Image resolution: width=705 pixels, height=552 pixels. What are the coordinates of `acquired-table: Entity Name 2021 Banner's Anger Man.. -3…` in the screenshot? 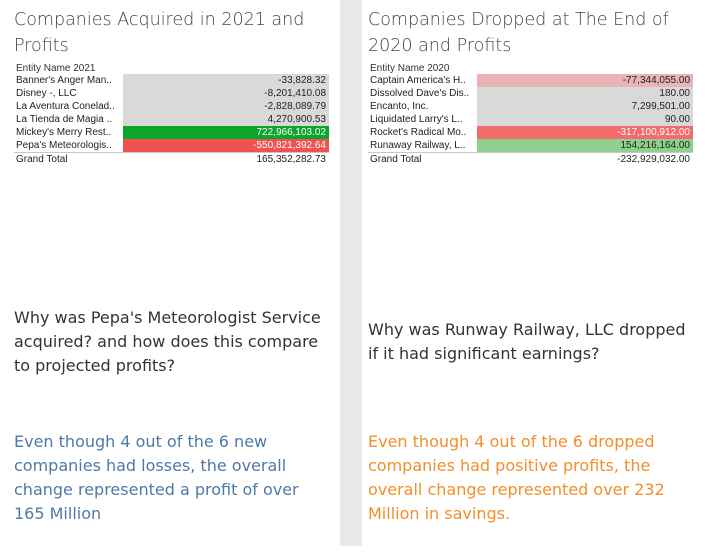 It's located at (171, 114).